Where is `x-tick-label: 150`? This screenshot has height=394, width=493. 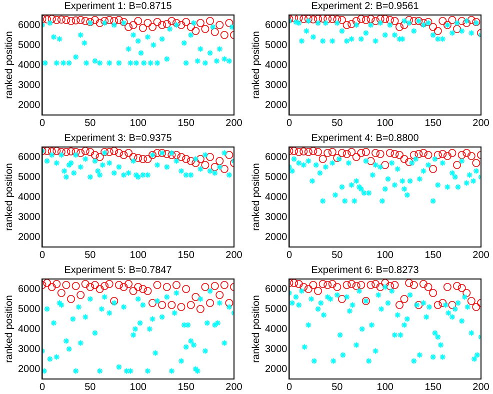 x-tick-label: 150 is located at coordinates (433, 123).